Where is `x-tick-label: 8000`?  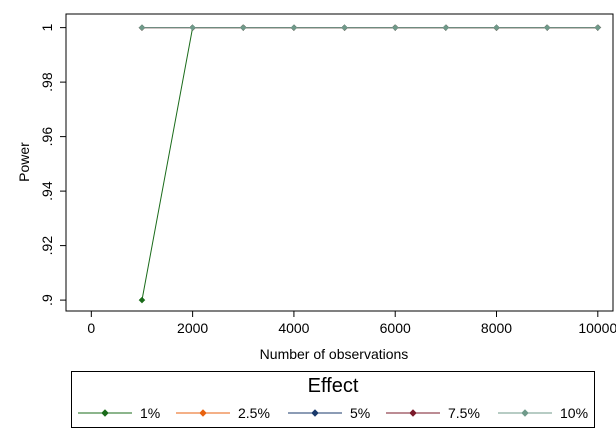 x-tick-label: 8000 is located at coordinates (496, 328).